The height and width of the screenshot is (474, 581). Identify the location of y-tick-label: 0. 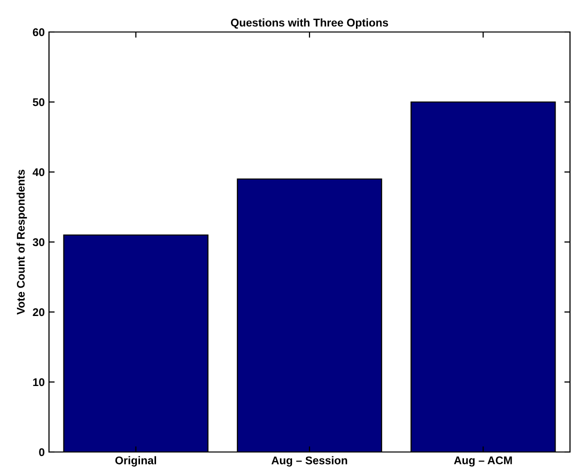
(41, 452).